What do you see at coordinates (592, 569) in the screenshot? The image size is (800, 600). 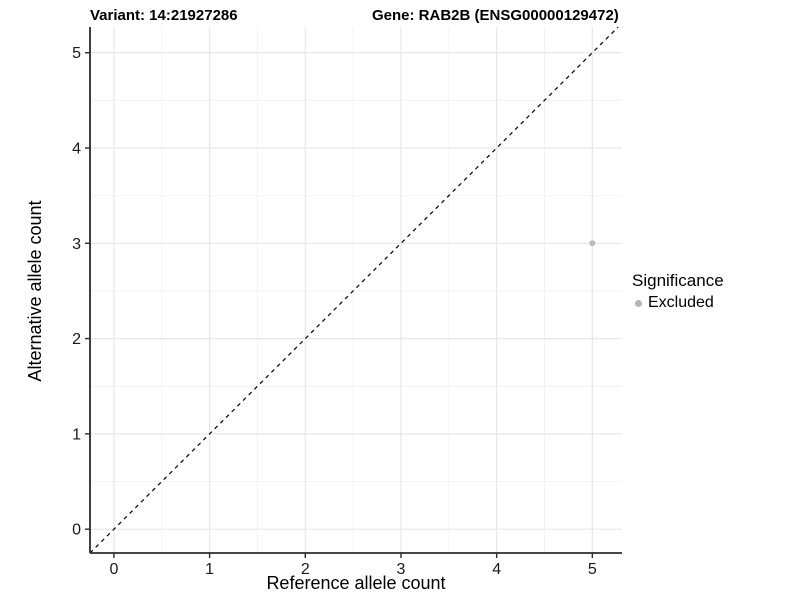 I see `x-tick-label: 5` at bounding box center [592, 569].